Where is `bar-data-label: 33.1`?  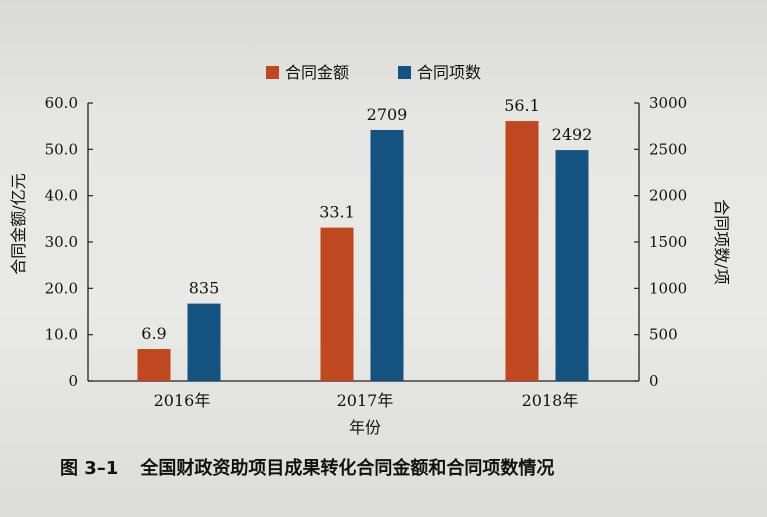
bar-data-label: 33.1 is located at coordinates (337, 212).